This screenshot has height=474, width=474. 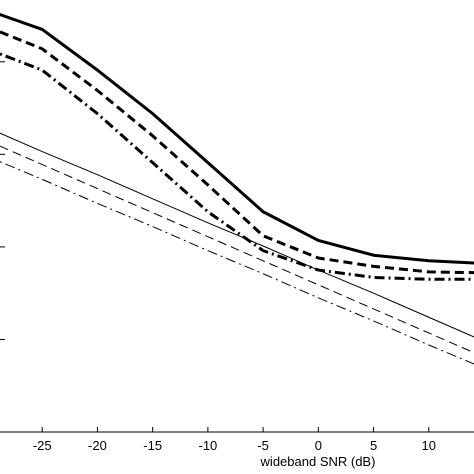 What do you see at coordinates (429, 445) in the screenshot?
I see `x-tick-label: 10` at bounding box center [429, 445].